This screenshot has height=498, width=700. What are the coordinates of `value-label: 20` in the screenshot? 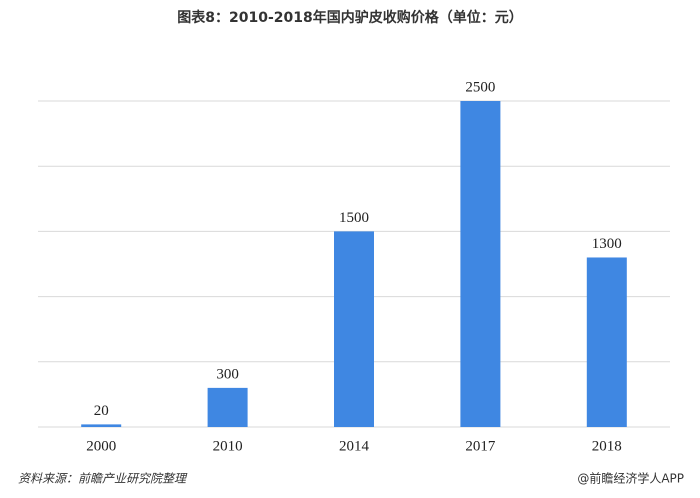 It's located at (101, 411).